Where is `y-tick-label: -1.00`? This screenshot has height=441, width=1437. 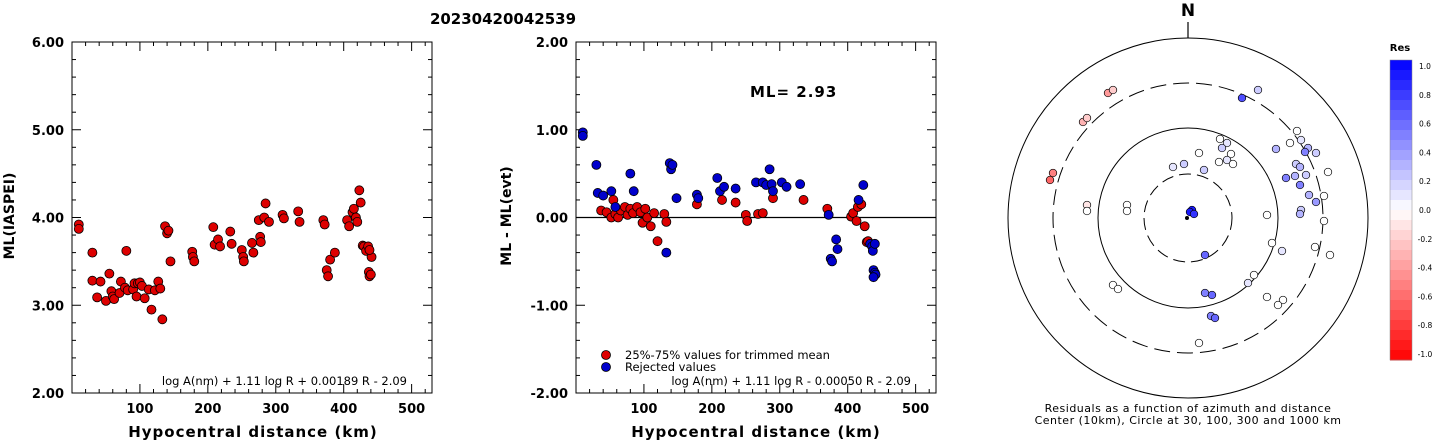
y-tick-label: -1.00 is located at coordinates (549, 306).